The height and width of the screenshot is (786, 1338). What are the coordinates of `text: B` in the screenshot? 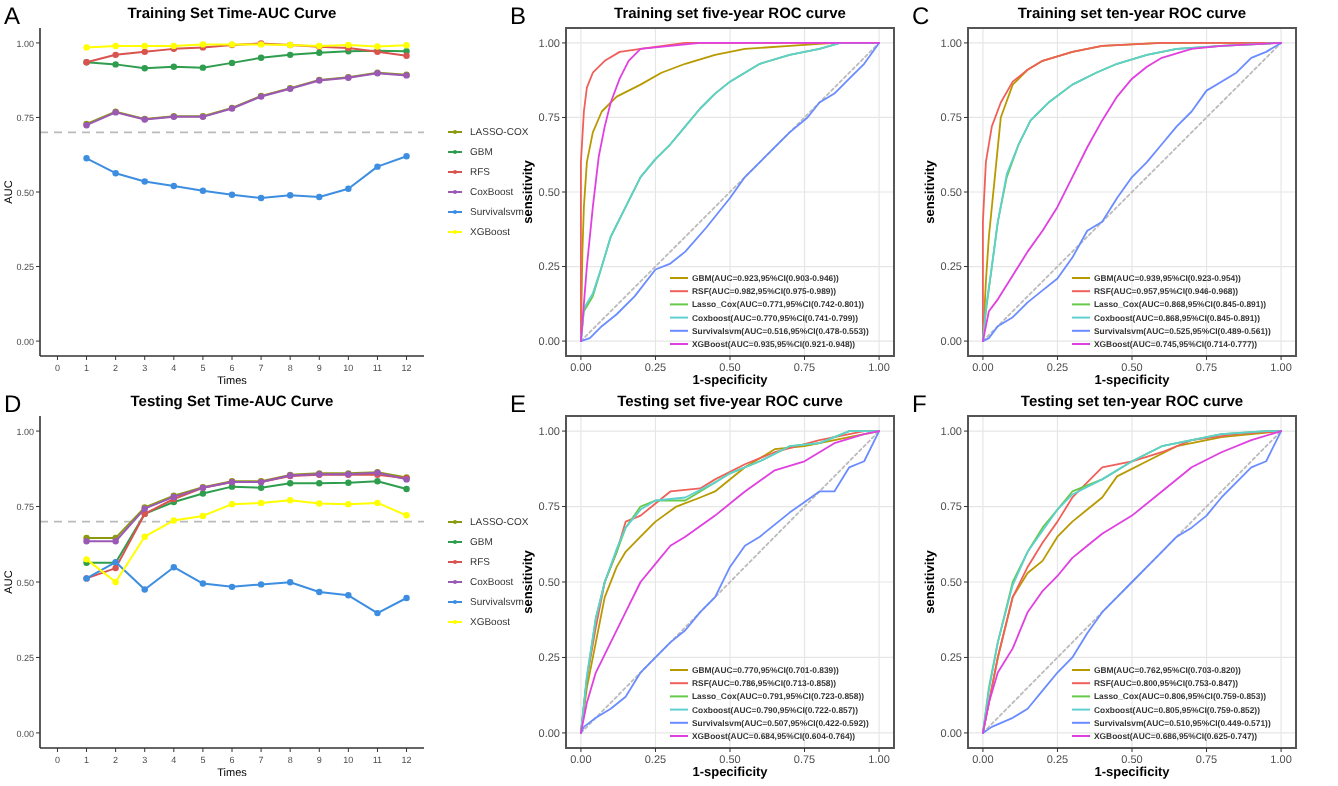 It's located at (518, 16).